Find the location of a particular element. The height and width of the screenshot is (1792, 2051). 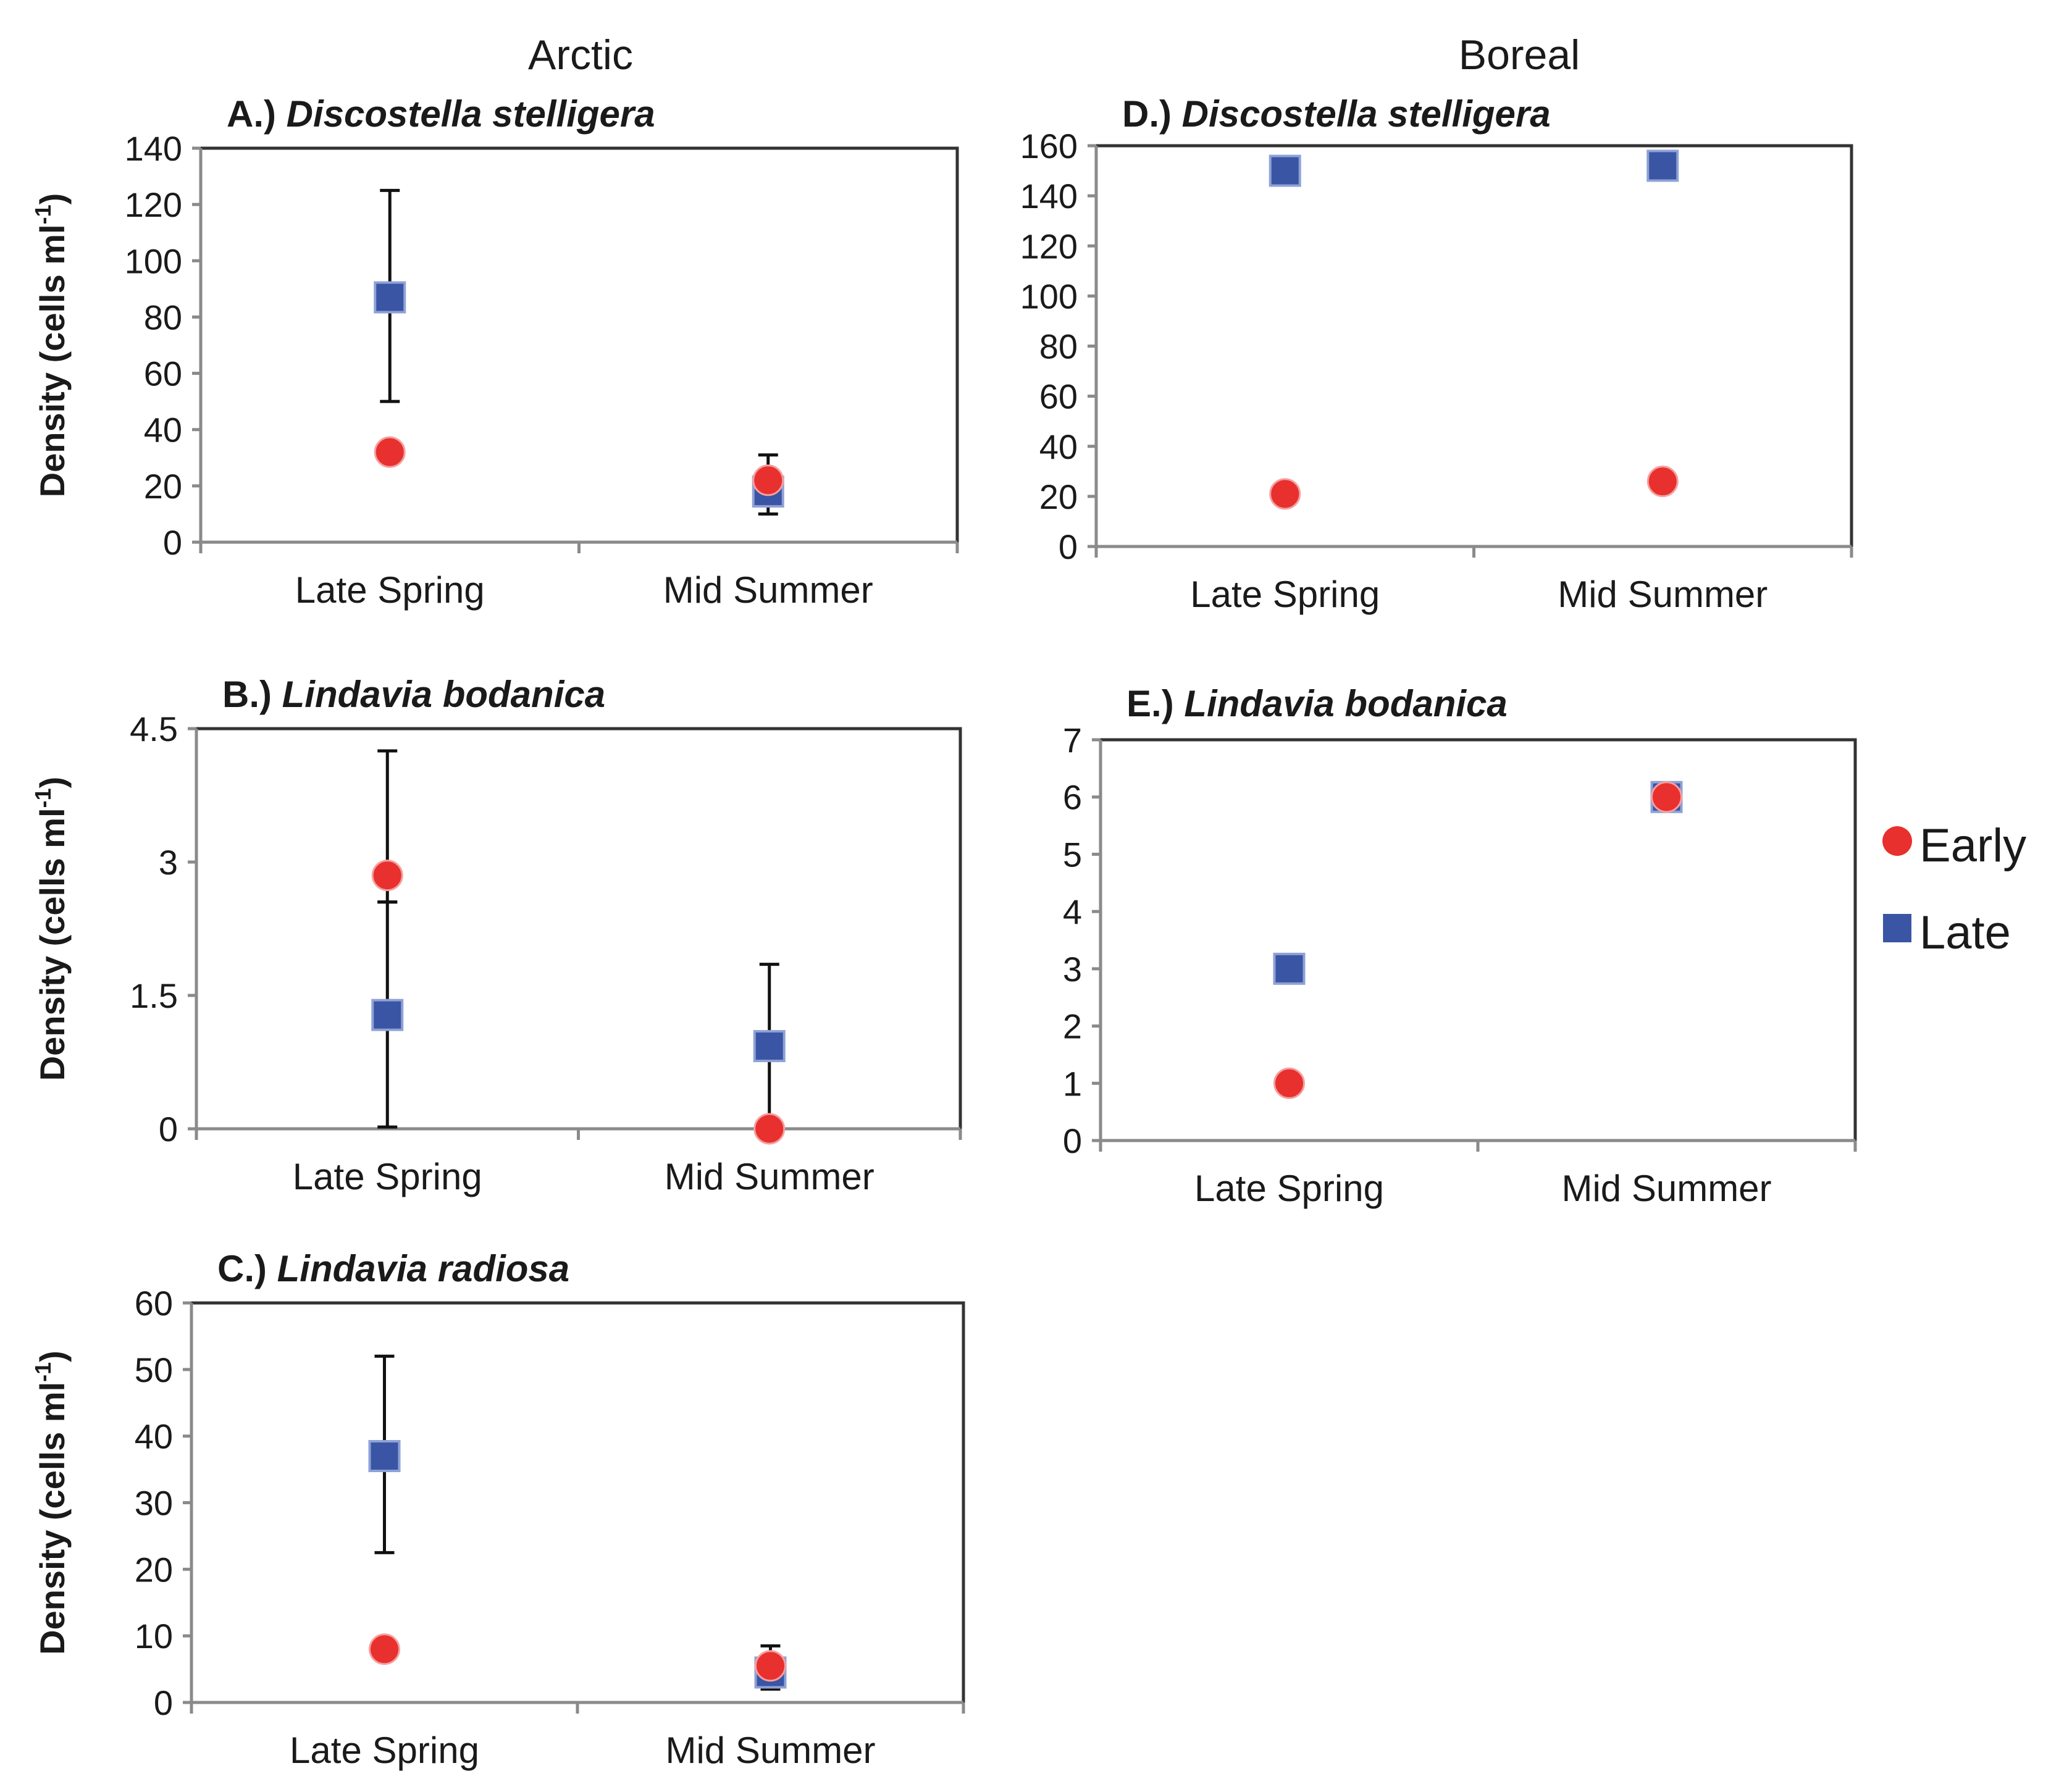

y-tick-label: 6 is located at coordinates (1073, 797).